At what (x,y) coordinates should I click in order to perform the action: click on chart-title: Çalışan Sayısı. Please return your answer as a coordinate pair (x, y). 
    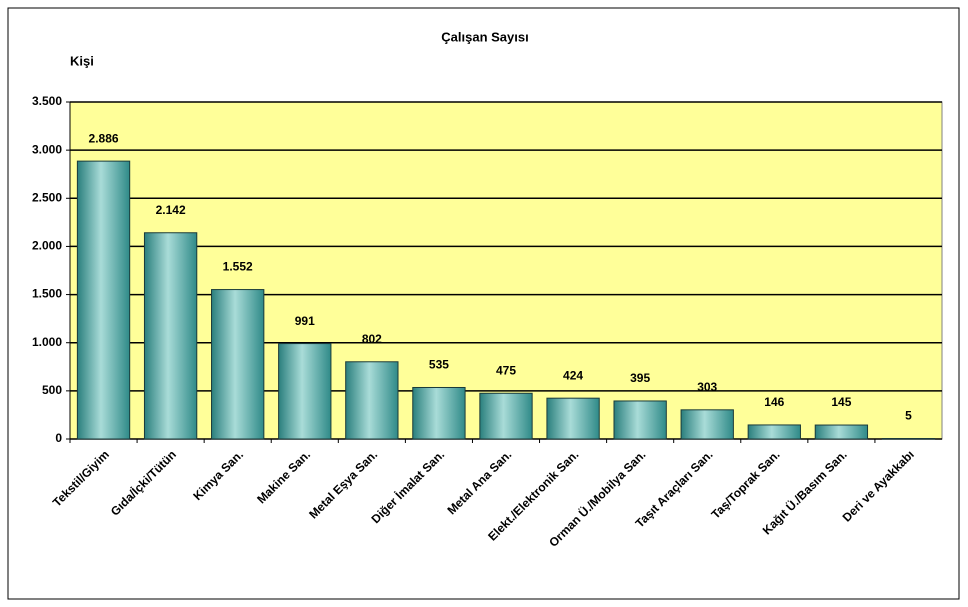
    Looking at the image, I should click on (484, 36).